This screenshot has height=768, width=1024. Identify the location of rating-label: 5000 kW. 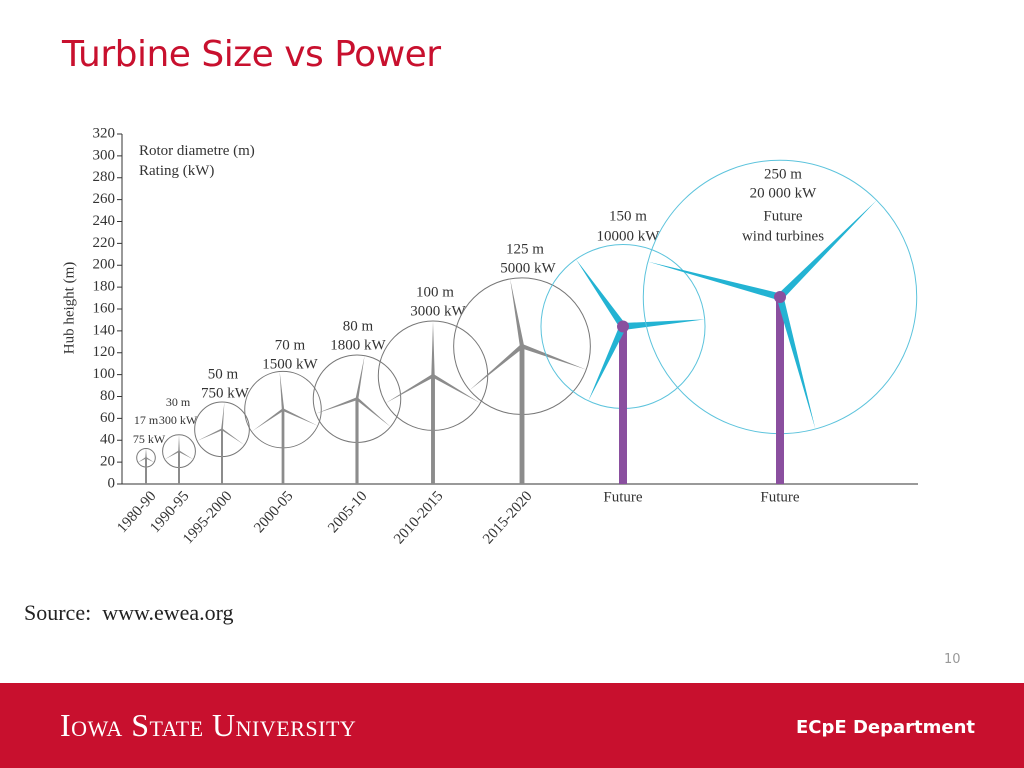
(528, 268).